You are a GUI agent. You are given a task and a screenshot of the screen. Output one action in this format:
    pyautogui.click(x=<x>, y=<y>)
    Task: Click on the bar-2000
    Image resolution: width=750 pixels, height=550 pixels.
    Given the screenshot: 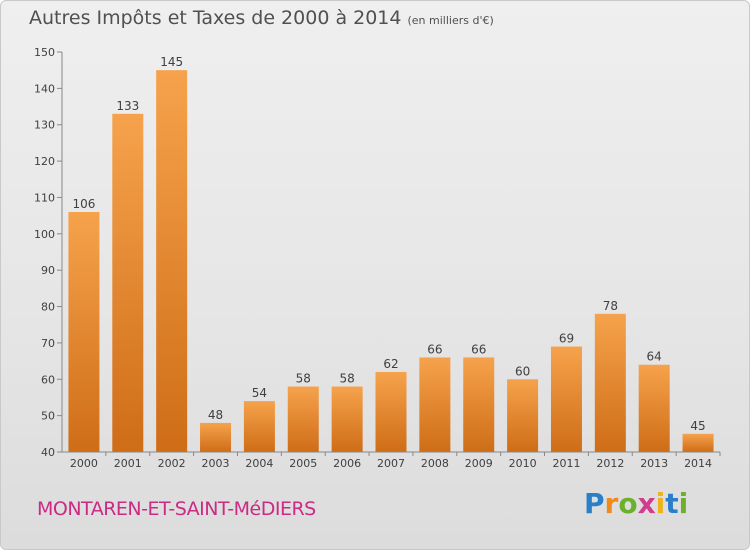 What is the action you would take?
    pyautogui.click(x=84, y=332)
    